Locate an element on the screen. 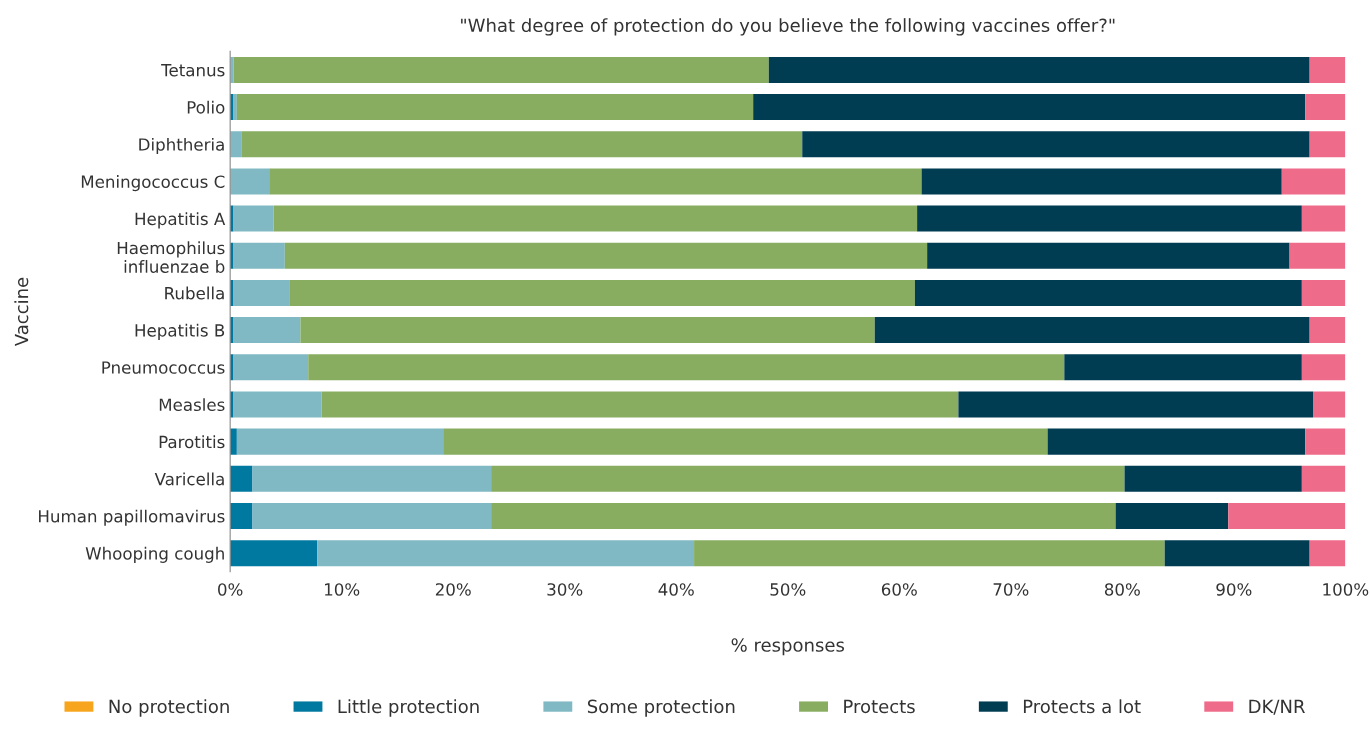  y-tick-label: Meningococcus C is located at coordinates (153, 183).